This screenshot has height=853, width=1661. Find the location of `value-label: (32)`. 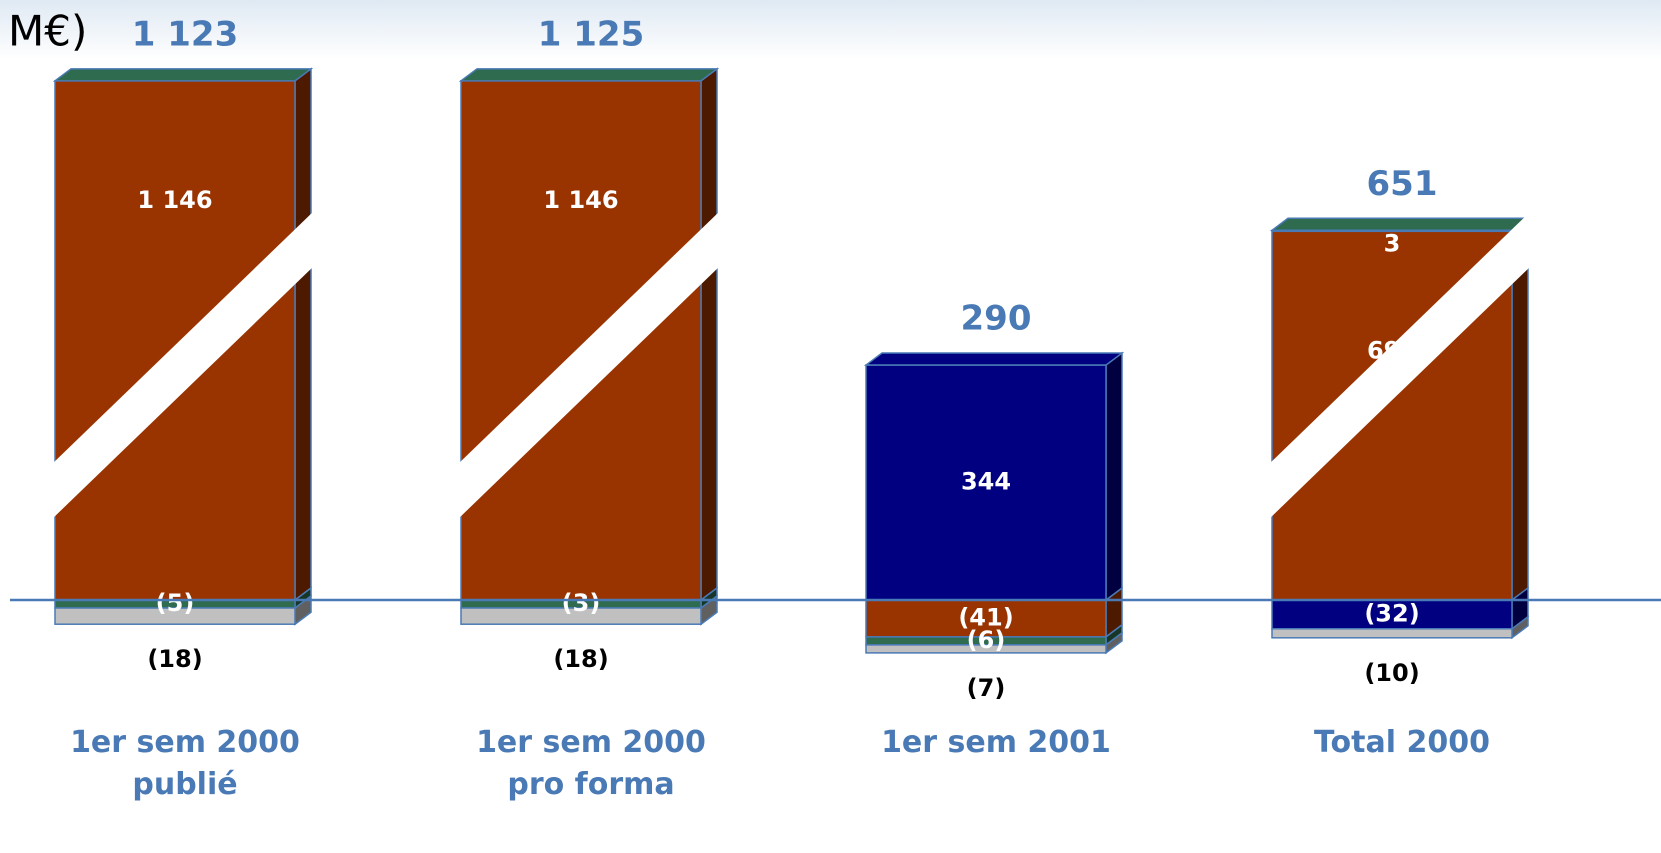

value-label: (32) is located at coordinates (1391, 613).